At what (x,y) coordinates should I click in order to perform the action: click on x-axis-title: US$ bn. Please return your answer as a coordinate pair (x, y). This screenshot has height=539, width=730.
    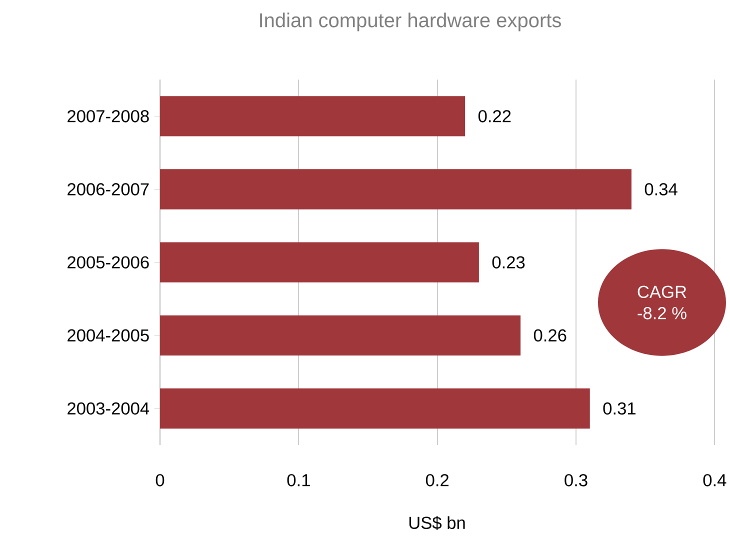
    Looking at the image, I should click on (437, 523).